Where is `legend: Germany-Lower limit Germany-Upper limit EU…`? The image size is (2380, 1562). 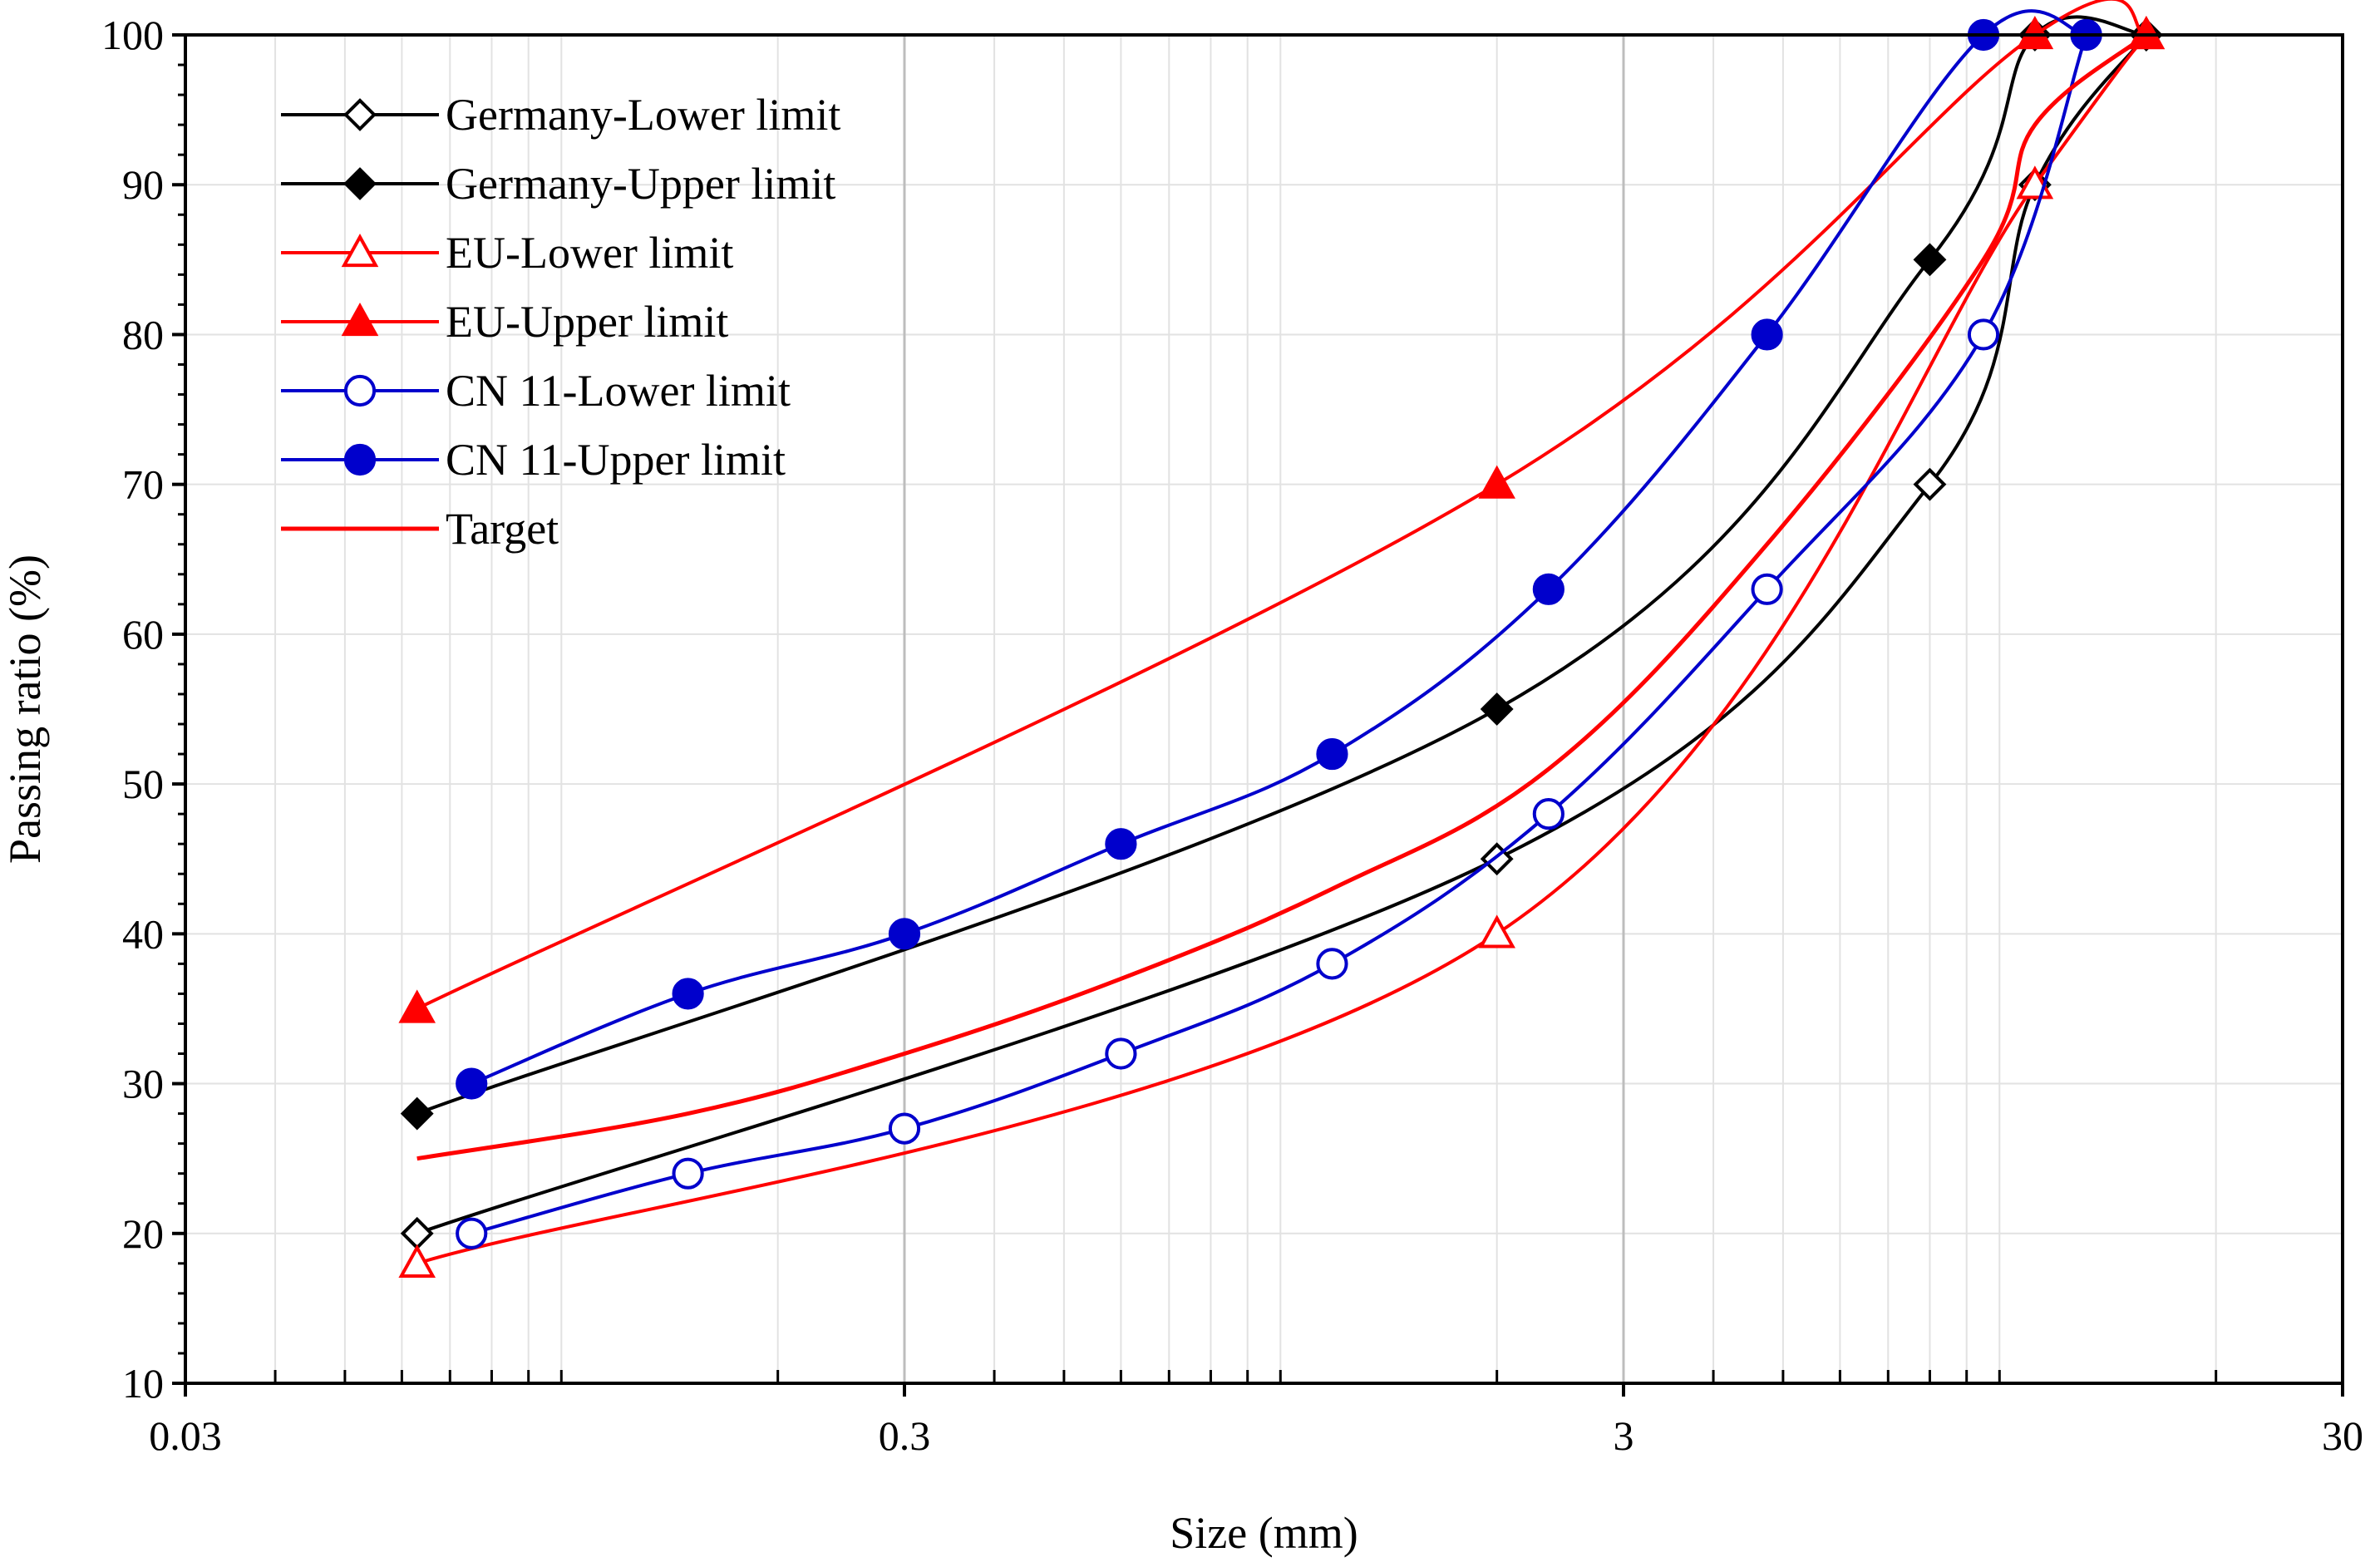
legend: Germany-Lower limit Germany-Upper limit EU… is located at coordinates (560, 322).